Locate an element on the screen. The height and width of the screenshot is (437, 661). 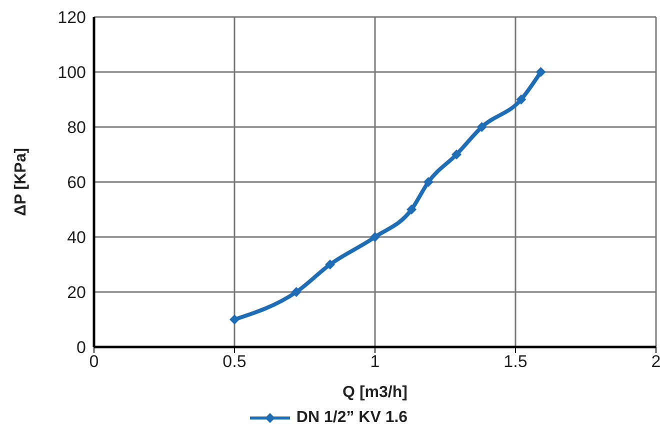
y-tick-label: 20 is located at coordinates (76, 292).